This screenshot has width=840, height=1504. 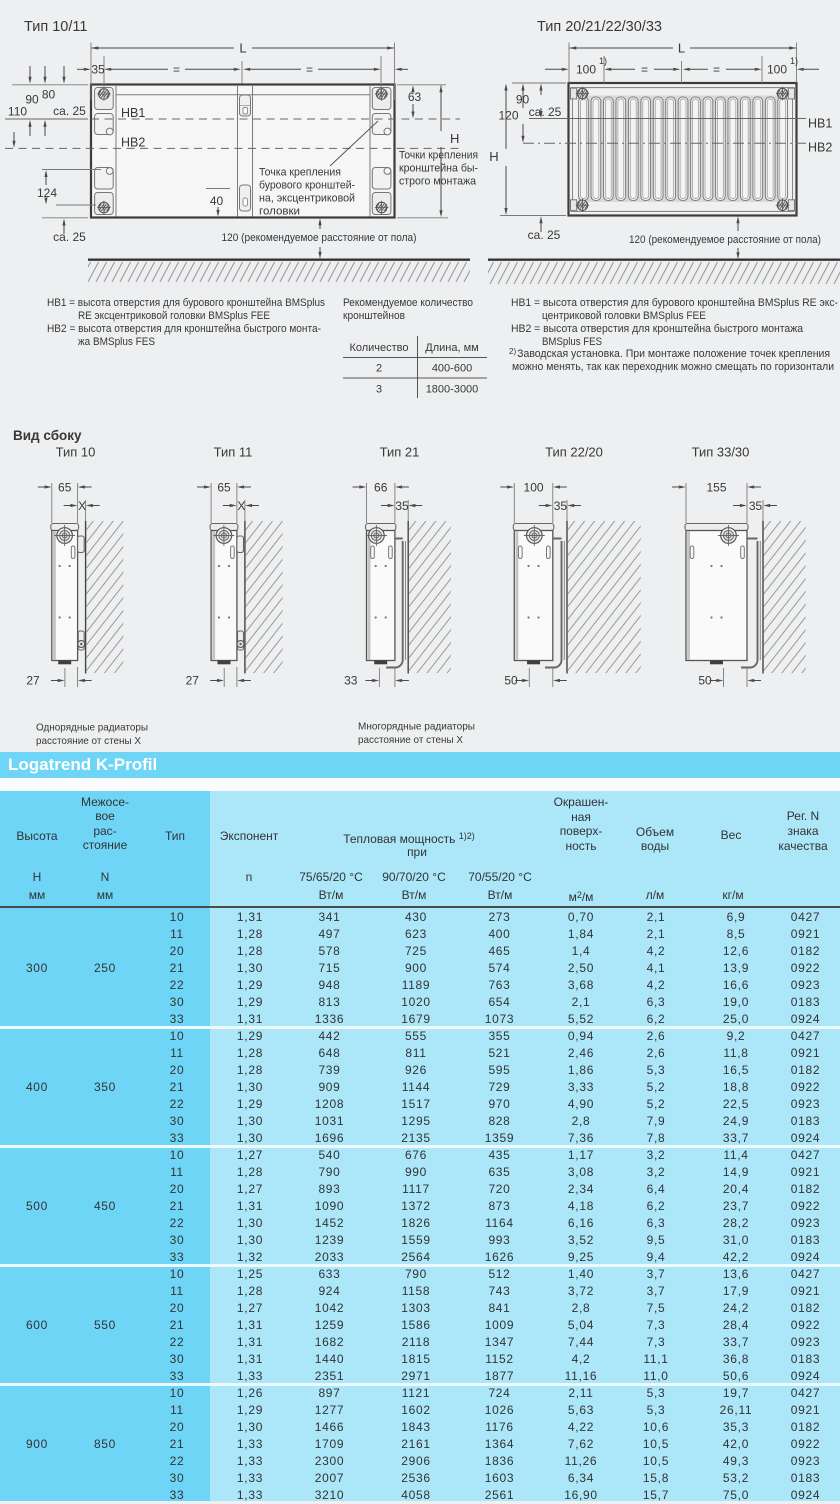 What do you see at coordinates (47, 435) in the screenshot?
I see `svg-text: Вид сбоку` at bounding box center [47, 435].